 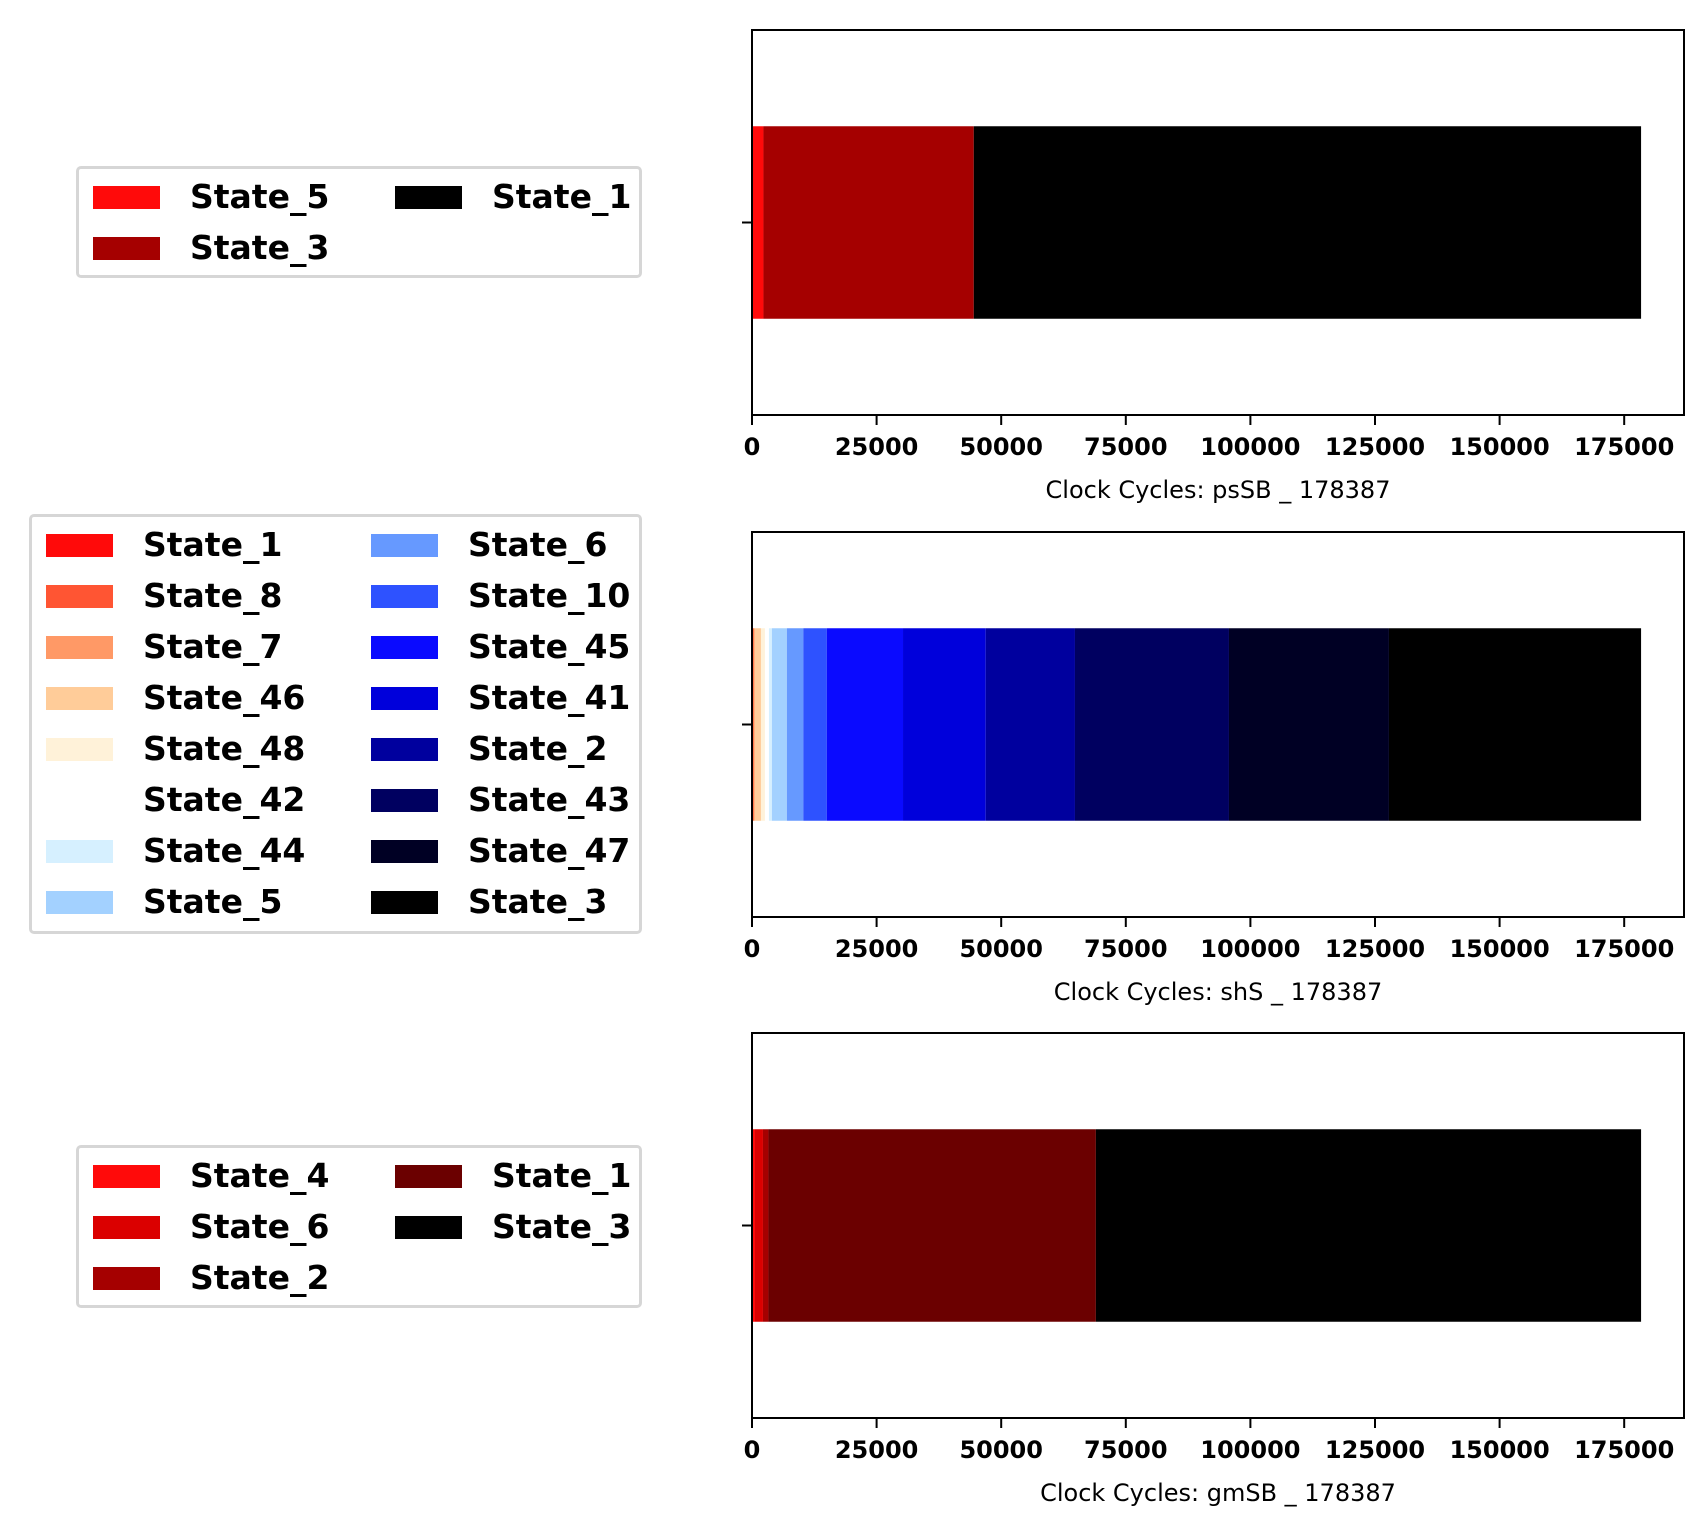 I want to click on legend-label: State_41, so click(x=549, y=697).